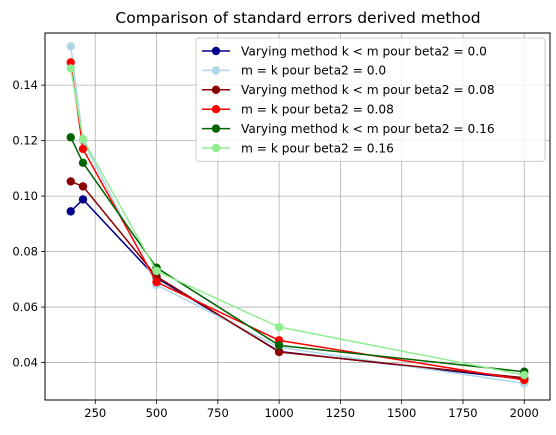 Image resolution: width=556 pixels, height=435 pixels. Describe the element at coordinates (25, 85) in the screenshot. I see `y-tick-label: 0.14` at that location.